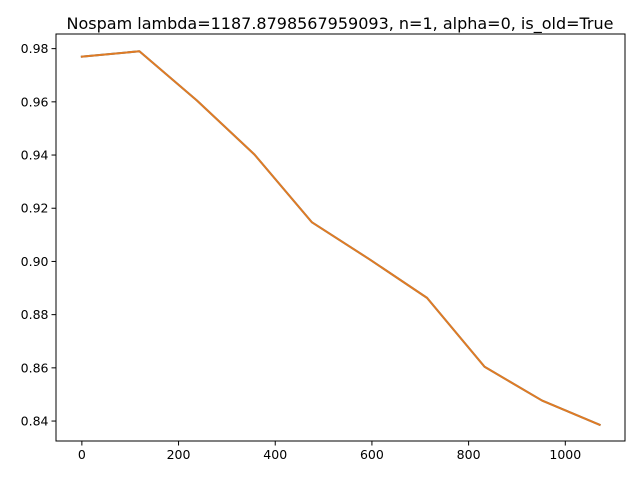  Describe the element at coordinates (82, 454) in the screenshot. I see `x-tick-label: 0` at that location.